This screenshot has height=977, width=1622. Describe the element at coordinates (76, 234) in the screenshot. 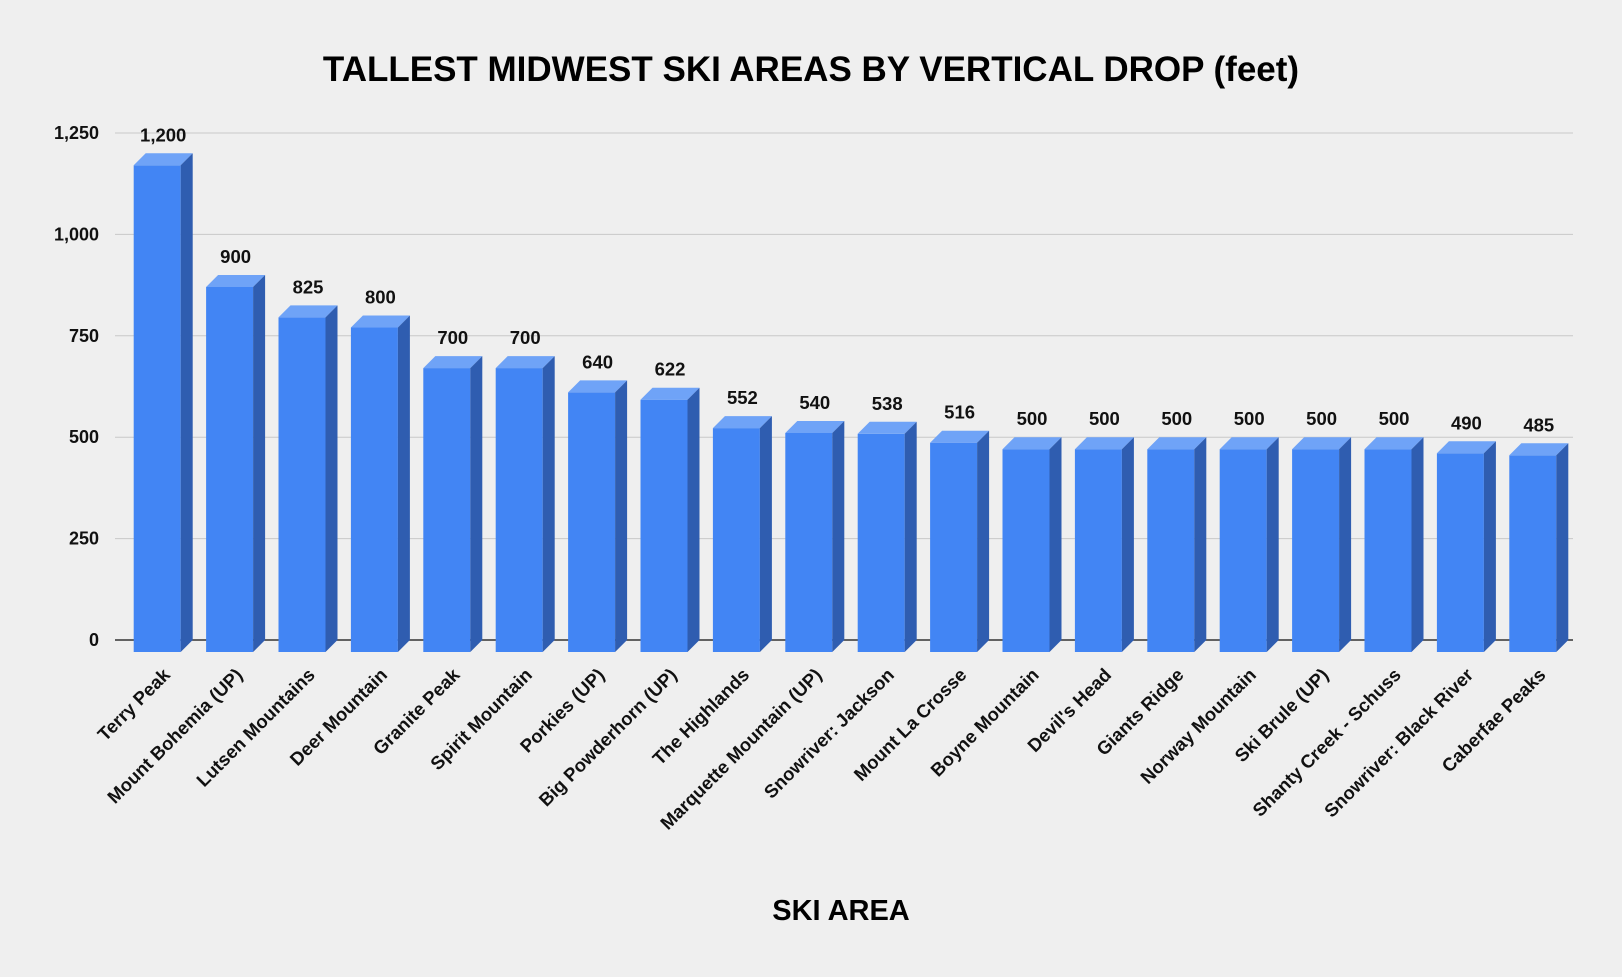

I see `y-tick-label: 1,000` at that location.